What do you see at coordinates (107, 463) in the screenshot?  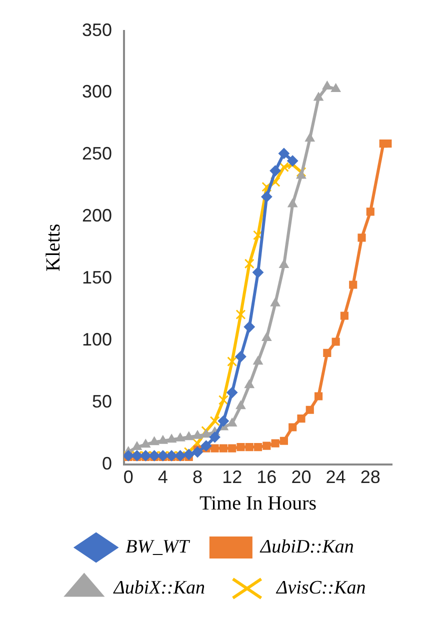 I see `y-tick-label: 0` at bounding box center [107, 463].